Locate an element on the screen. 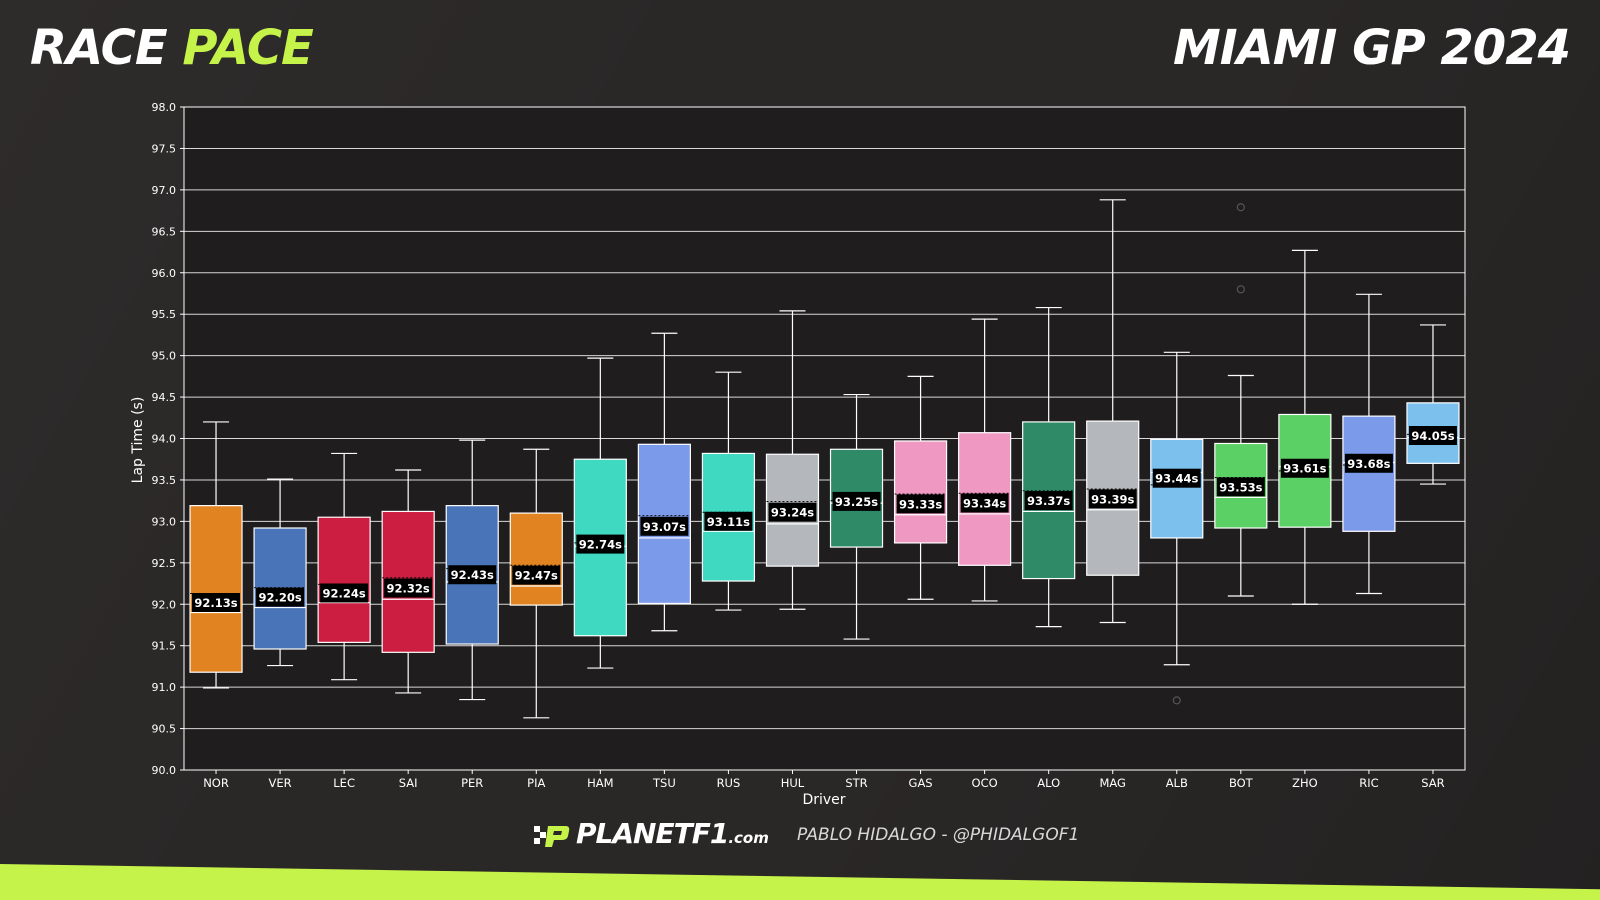  box-lec: 92.24s is located at coordinates (344, 566).